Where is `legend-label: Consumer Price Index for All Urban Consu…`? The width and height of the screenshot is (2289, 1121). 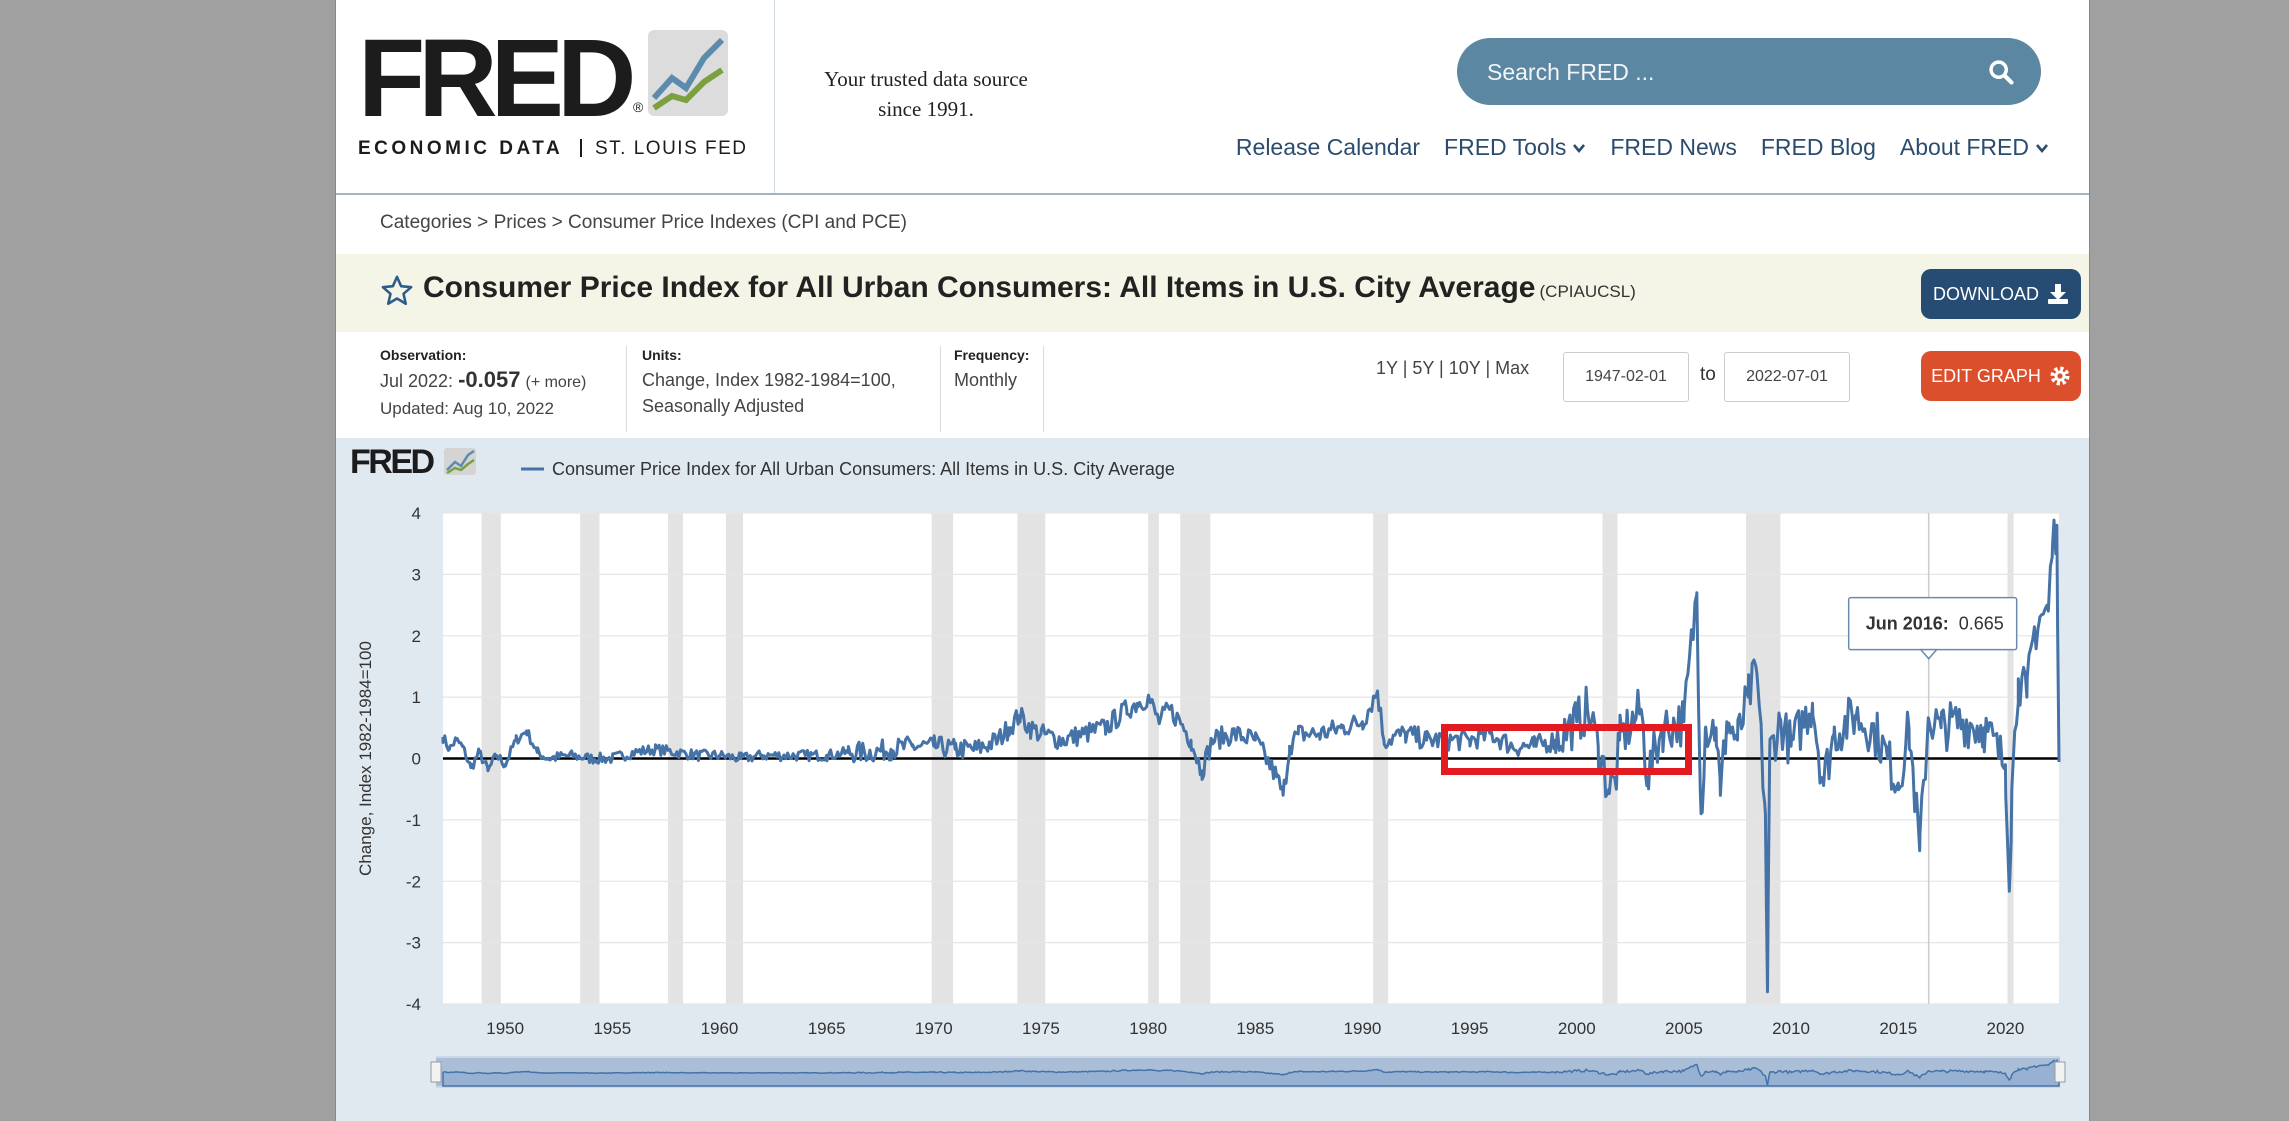
legend-label: Consumer Price Index for All Urban Consu… is located at coordinates (863, 469).